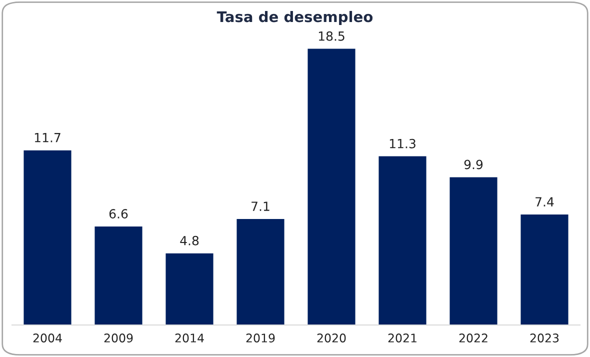 The height and width of the screenshot is (357, 590). What do you see at coordinates (545, 201) in the screenshot?
I see `data-label: 7.4` at bounding box center [545, 201].